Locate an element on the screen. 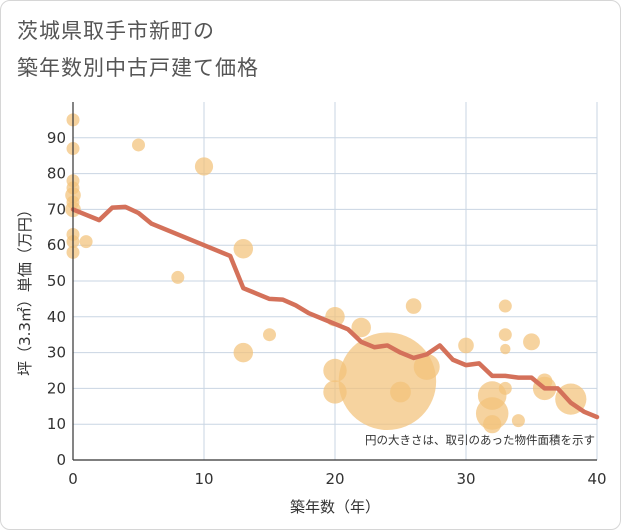  chart-title-line-1: 茨城県取手市新町の is located at coordinates (116, 31).